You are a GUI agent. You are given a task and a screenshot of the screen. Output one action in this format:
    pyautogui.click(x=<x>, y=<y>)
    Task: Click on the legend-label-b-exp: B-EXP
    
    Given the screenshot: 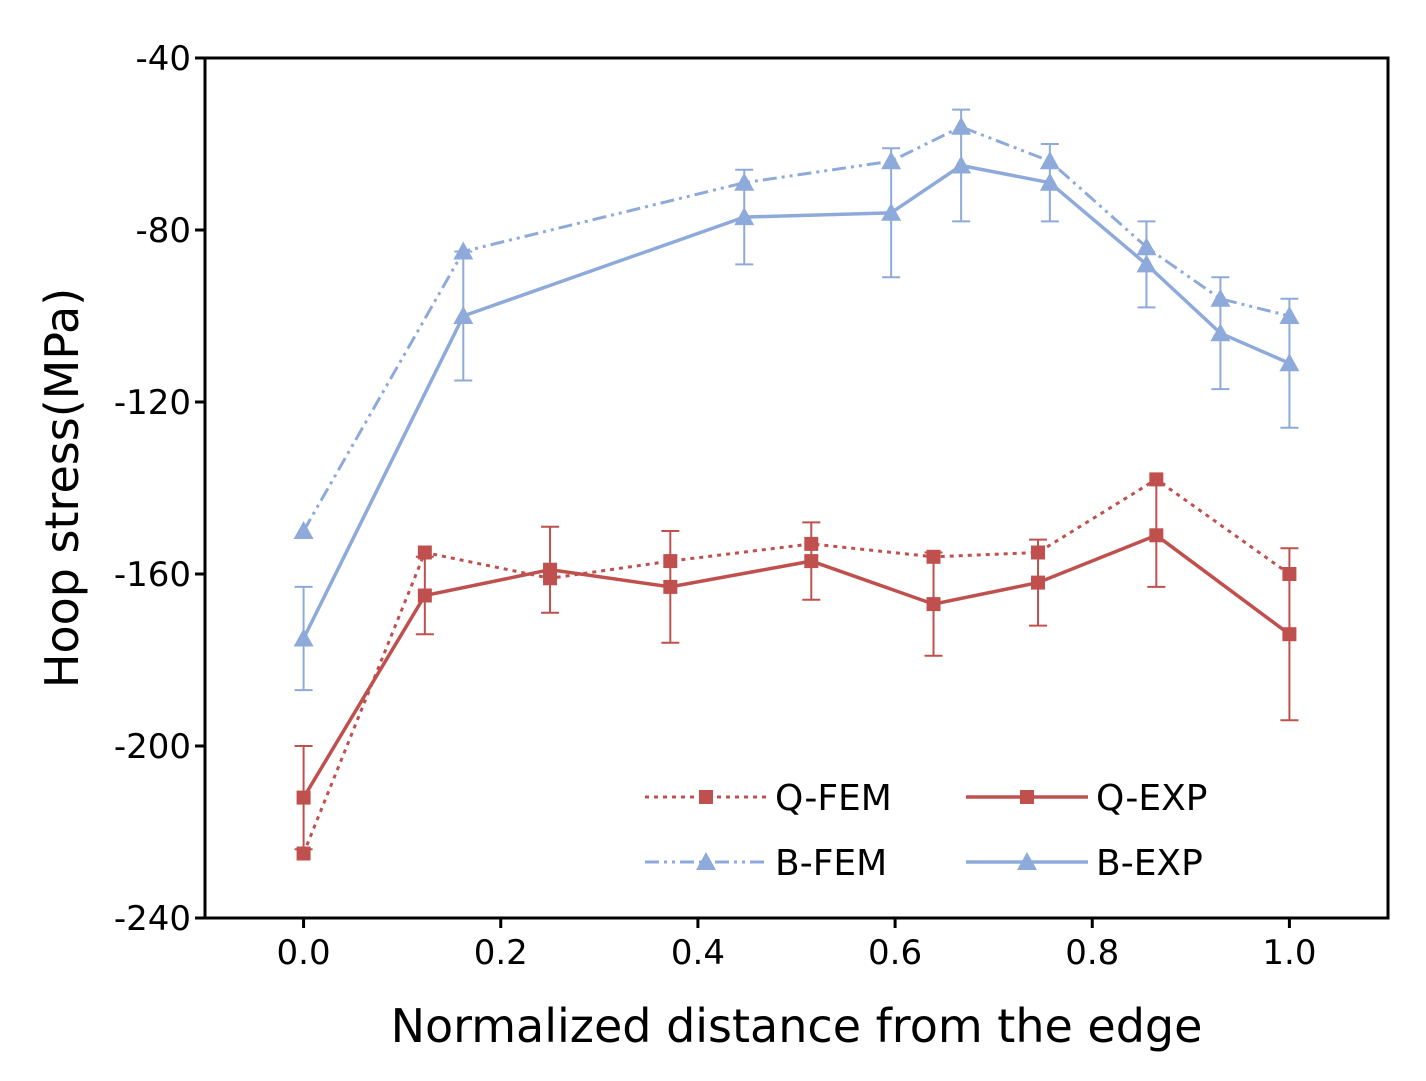 What is the action you would take?
    pyautogui.click(x=1149, y=863)
    